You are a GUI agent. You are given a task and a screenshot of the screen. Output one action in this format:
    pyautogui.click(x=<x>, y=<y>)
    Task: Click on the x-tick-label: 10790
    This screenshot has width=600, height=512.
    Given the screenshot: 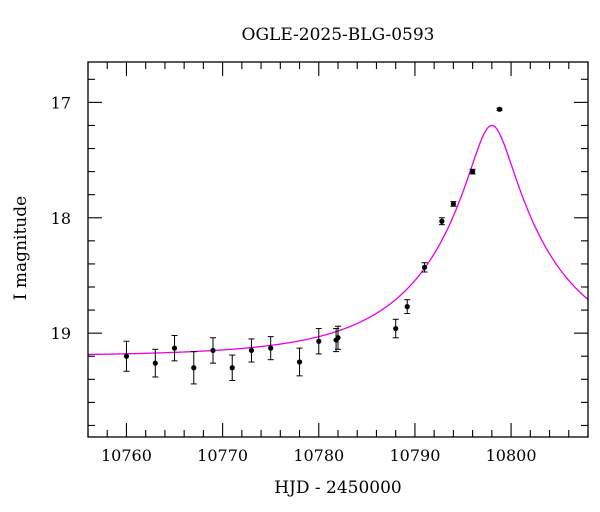 What is the action you would take?
    pyautogui.click(x=414, y=455)
    